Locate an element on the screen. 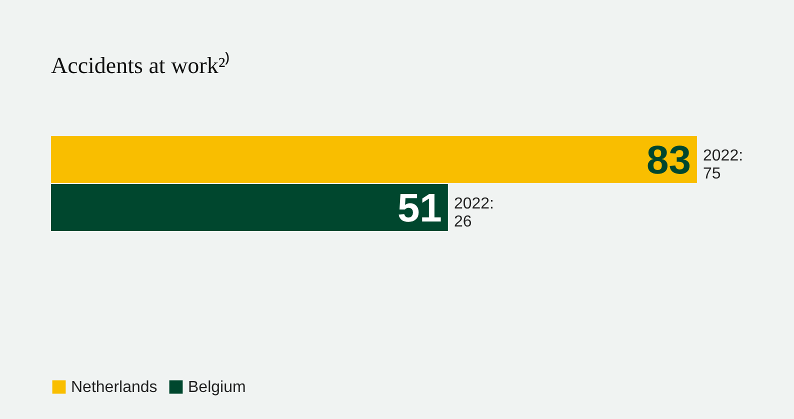 The width and height of the screenshot is (794, 419). text: 2022: 75 is located at coordinates (723, 165).